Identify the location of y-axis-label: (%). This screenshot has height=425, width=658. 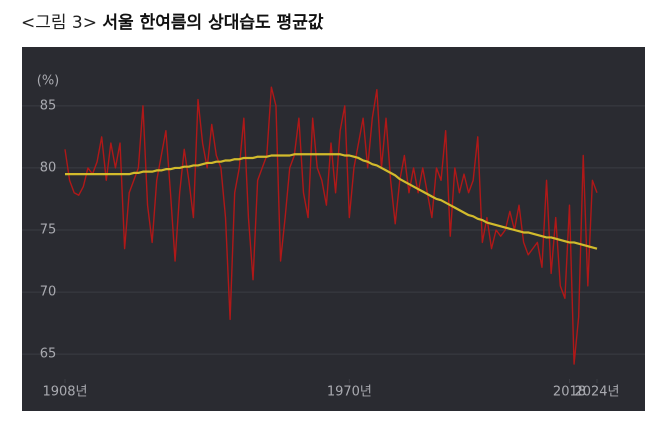
(48, 81).